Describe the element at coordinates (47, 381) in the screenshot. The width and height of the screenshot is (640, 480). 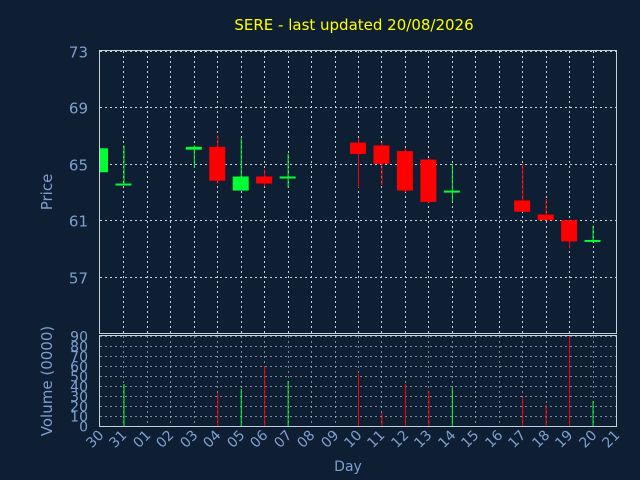
I see `volume-axis-label: Volume (0000)` at that location.